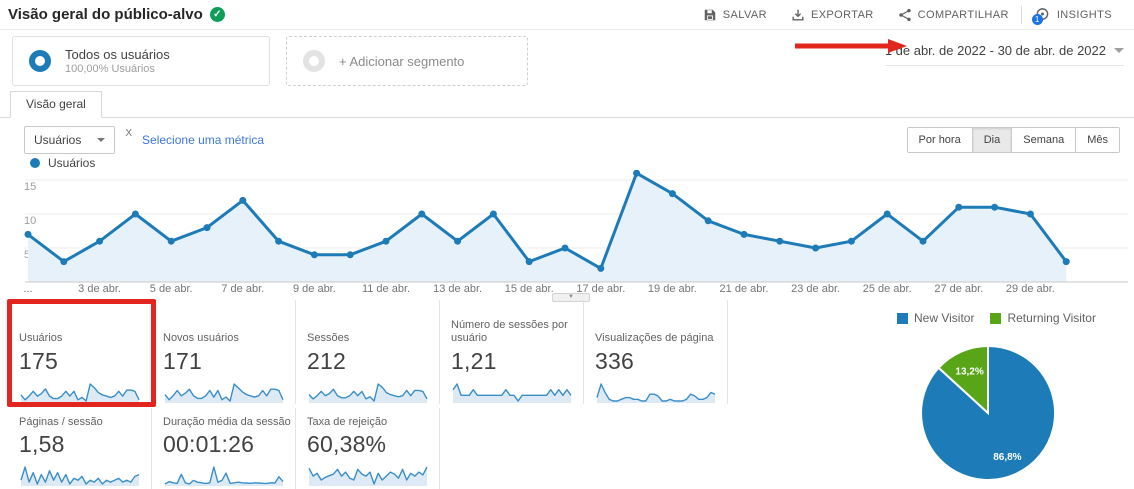 The width and height of the screenshot is (1134, 489). I want to click on svg-text: 11 de abr., so click(386, 289).